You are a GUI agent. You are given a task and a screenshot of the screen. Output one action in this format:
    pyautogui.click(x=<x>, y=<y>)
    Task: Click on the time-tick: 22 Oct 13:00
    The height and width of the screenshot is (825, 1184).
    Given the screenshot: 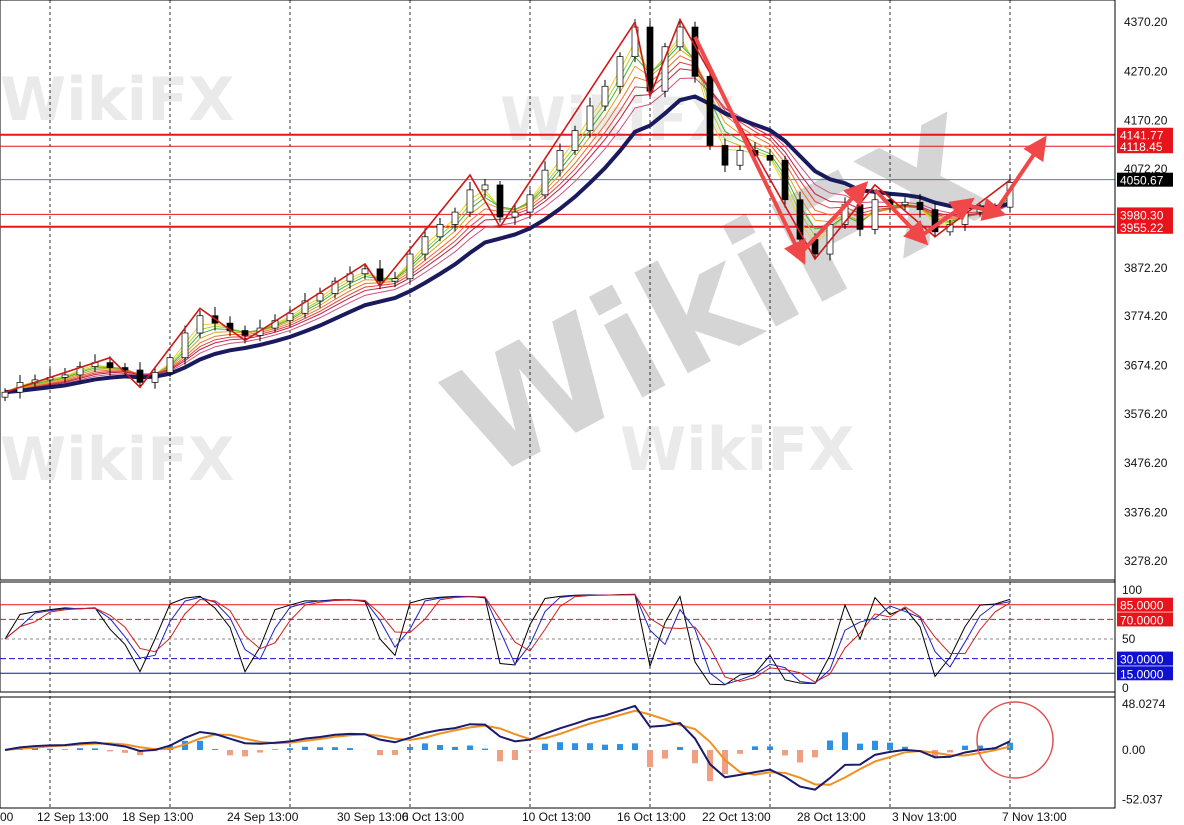 What is the action you would take?
    pyautogui.click(x=736, y=817)
    